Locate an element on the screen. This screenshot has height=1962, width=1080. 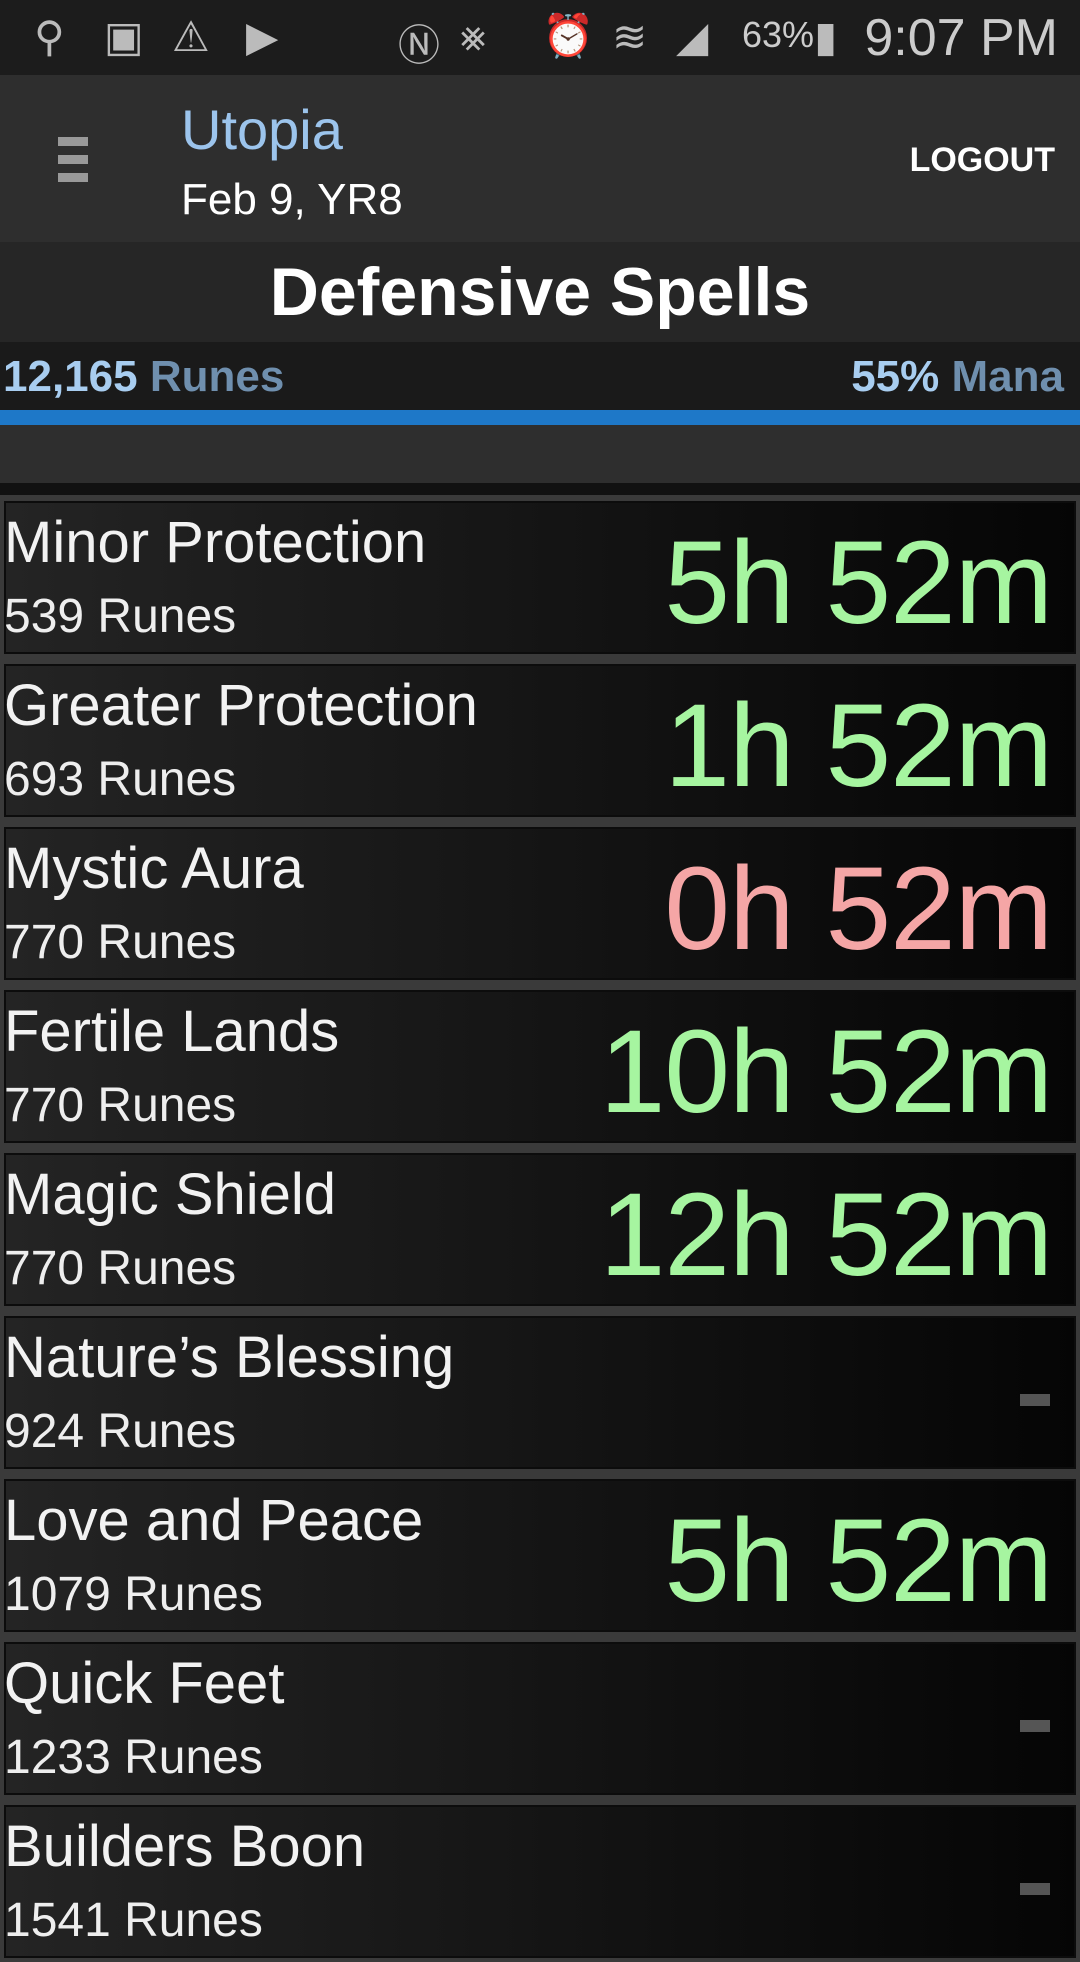
logout-button: LOGOUT is located at coordinates (982, 160).